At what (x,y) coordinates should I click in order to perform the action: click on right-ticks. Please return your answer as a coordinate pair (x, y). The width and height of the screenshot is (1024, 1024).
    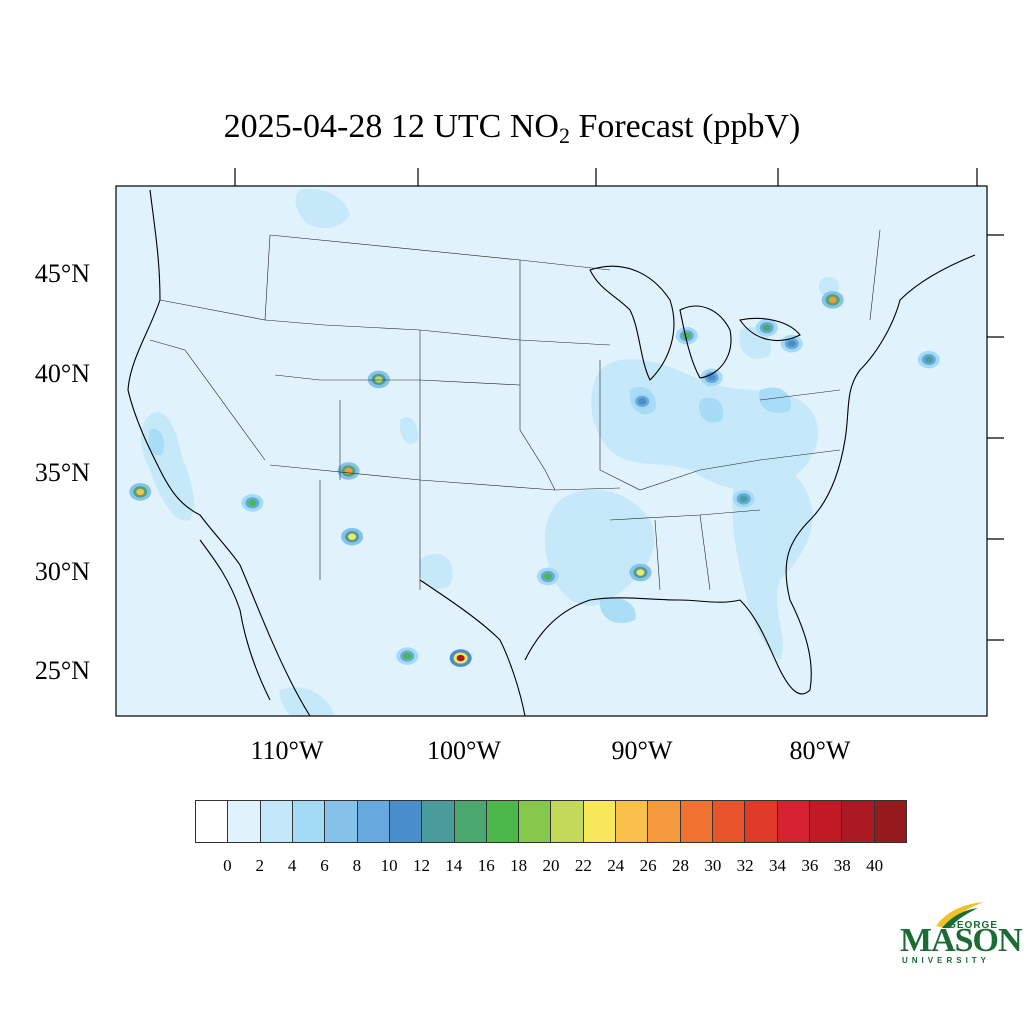
    Looking at the image, I should click on (995, 437).